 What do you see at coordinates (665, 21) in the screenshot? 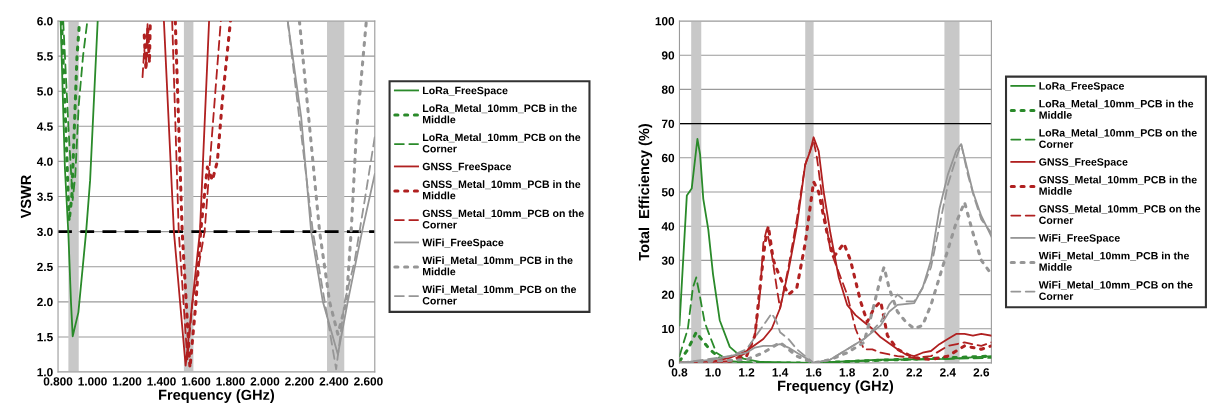
I see `y-tick-label: 100` at bounding box center [665, 21].